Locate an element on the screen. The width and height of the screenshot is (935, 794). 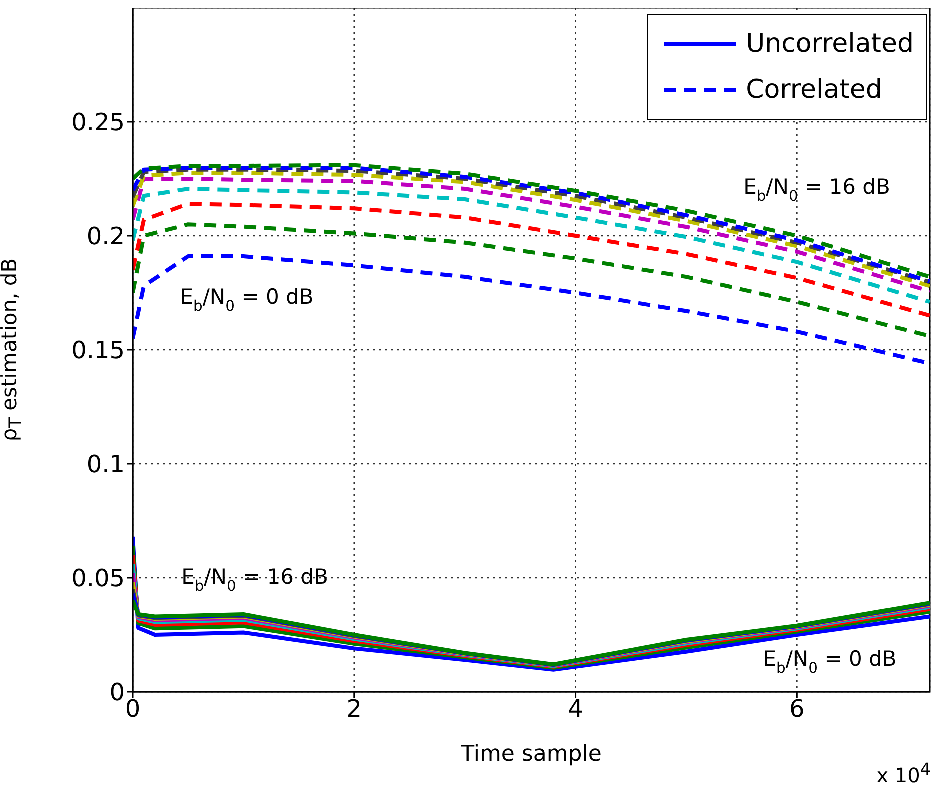
legend-label: Uncorrelated is located at coordinates (830, 44).